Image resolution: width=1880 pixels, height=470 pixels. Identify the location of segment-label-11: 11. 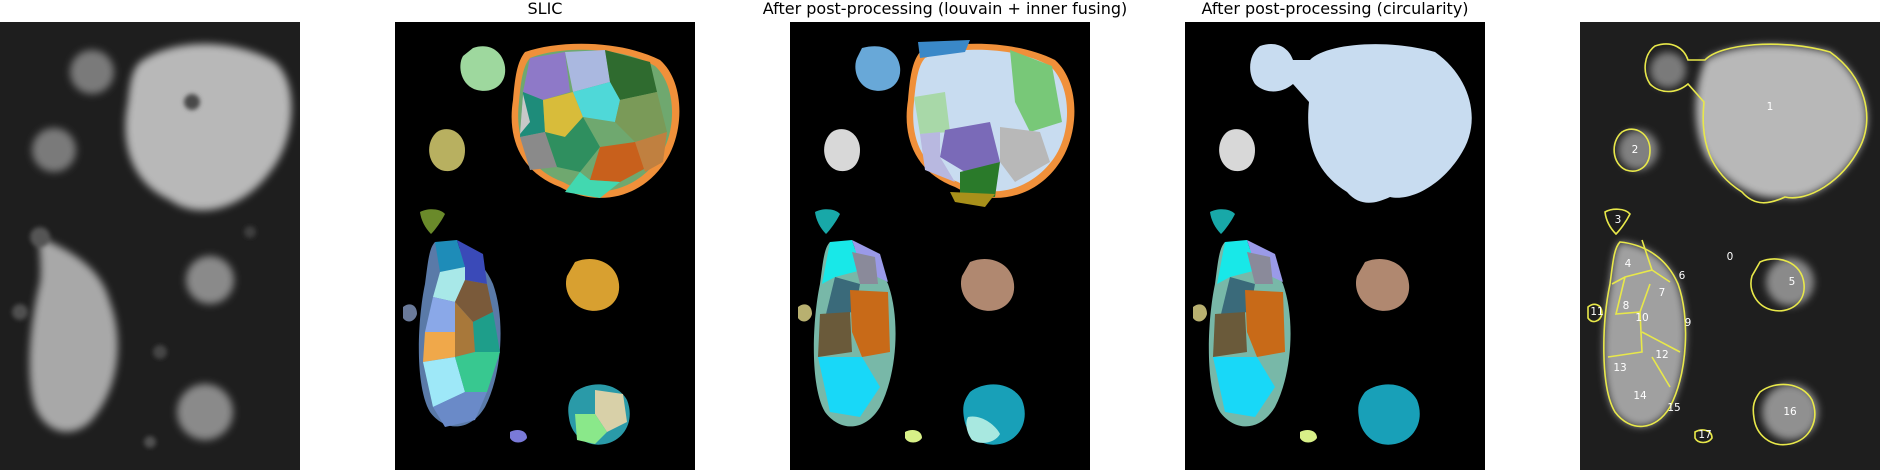
(1596, 312).